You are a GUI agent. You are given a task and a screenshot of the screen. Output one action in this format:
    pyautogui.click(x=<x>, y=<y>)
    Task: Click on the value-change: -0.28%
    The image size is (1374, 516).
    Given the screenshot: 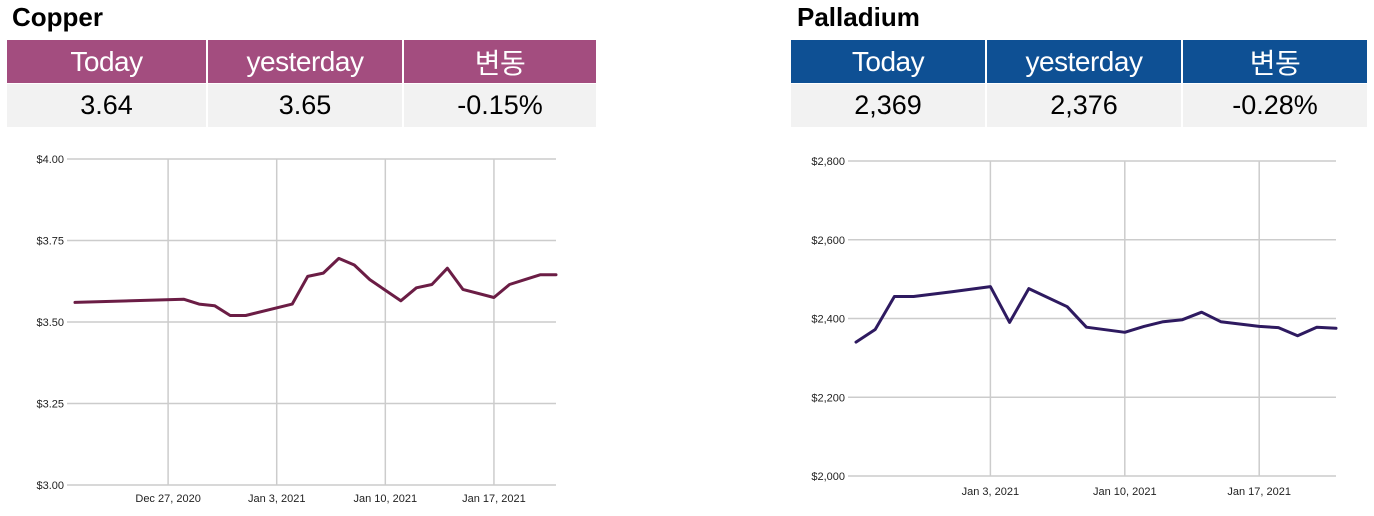 What is the action you would take?
    pyautogui.click(x=1274, y=105)
    